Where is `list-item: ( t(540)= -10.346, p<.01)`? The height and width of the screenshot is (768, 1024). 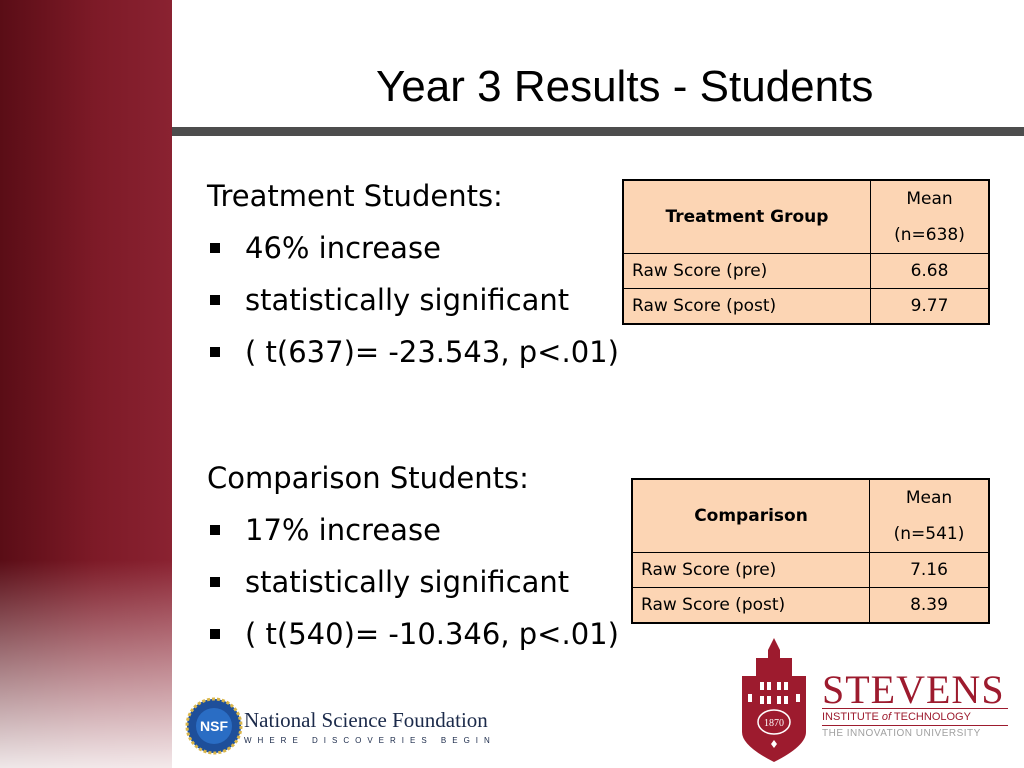 list-item: ( t(540)= -10.346, p<.01) is located at coordinates (427, 634).